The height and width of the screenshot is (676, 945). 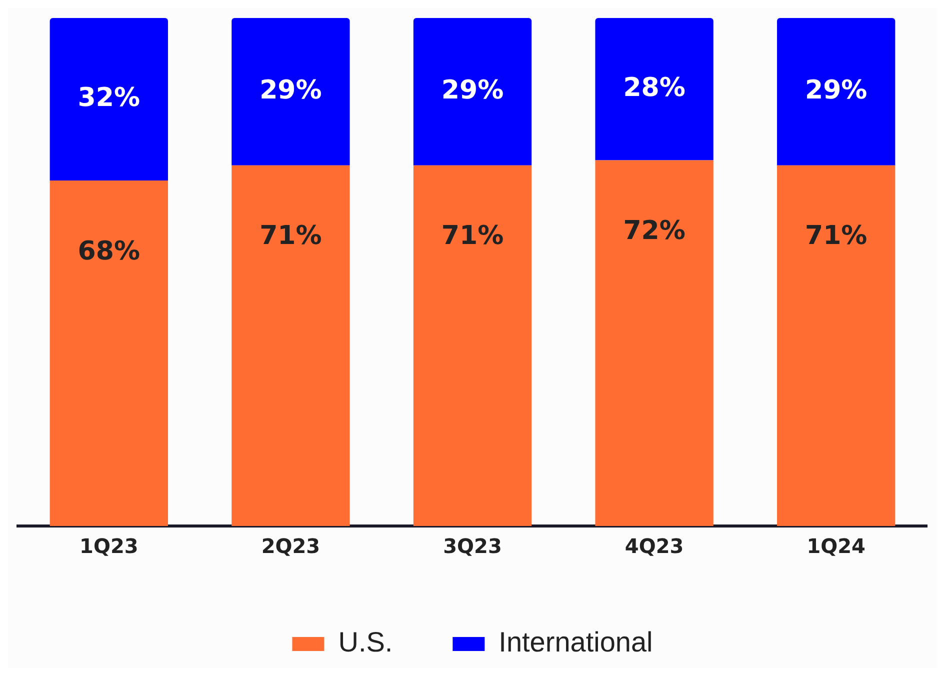 I want to click on legend-label: International, so click(x=575, y=642).